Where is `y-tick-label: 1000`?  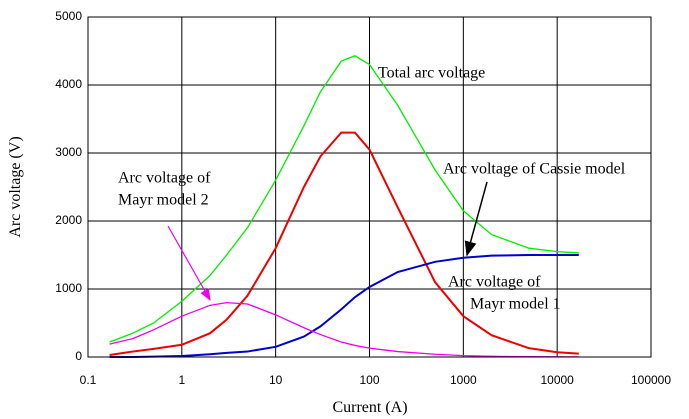
y-tick-label: 1000 is located at coordinates (68, 288).